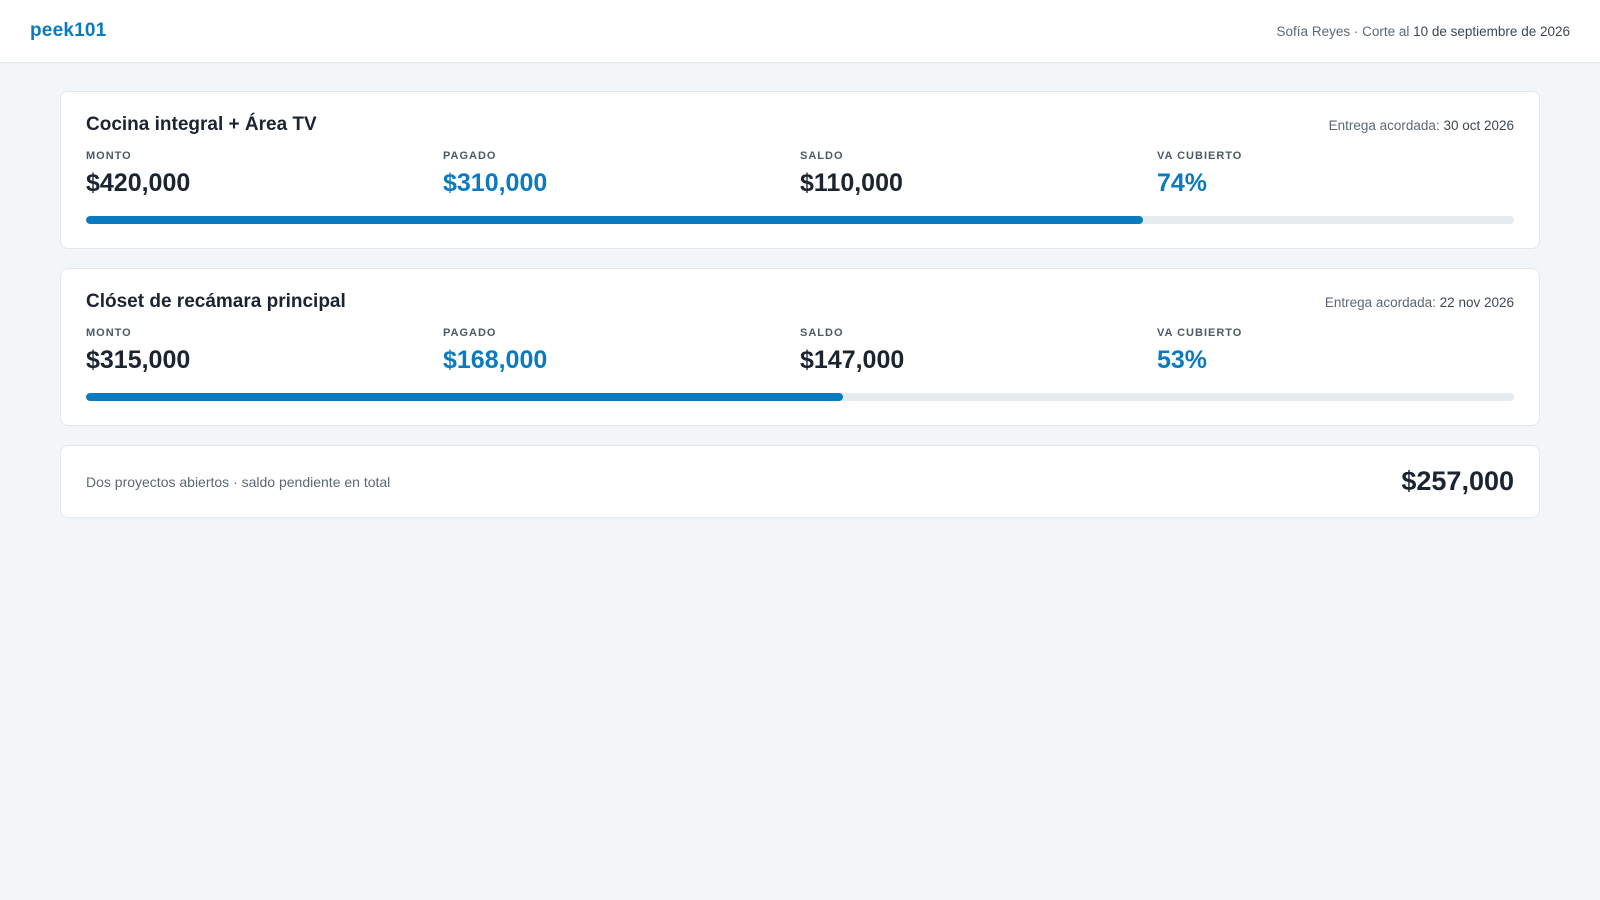 The width and height of the screenshot is (1600, 900). I want to click on project-title: Cocina integral + Área TV, so click(201, 124).